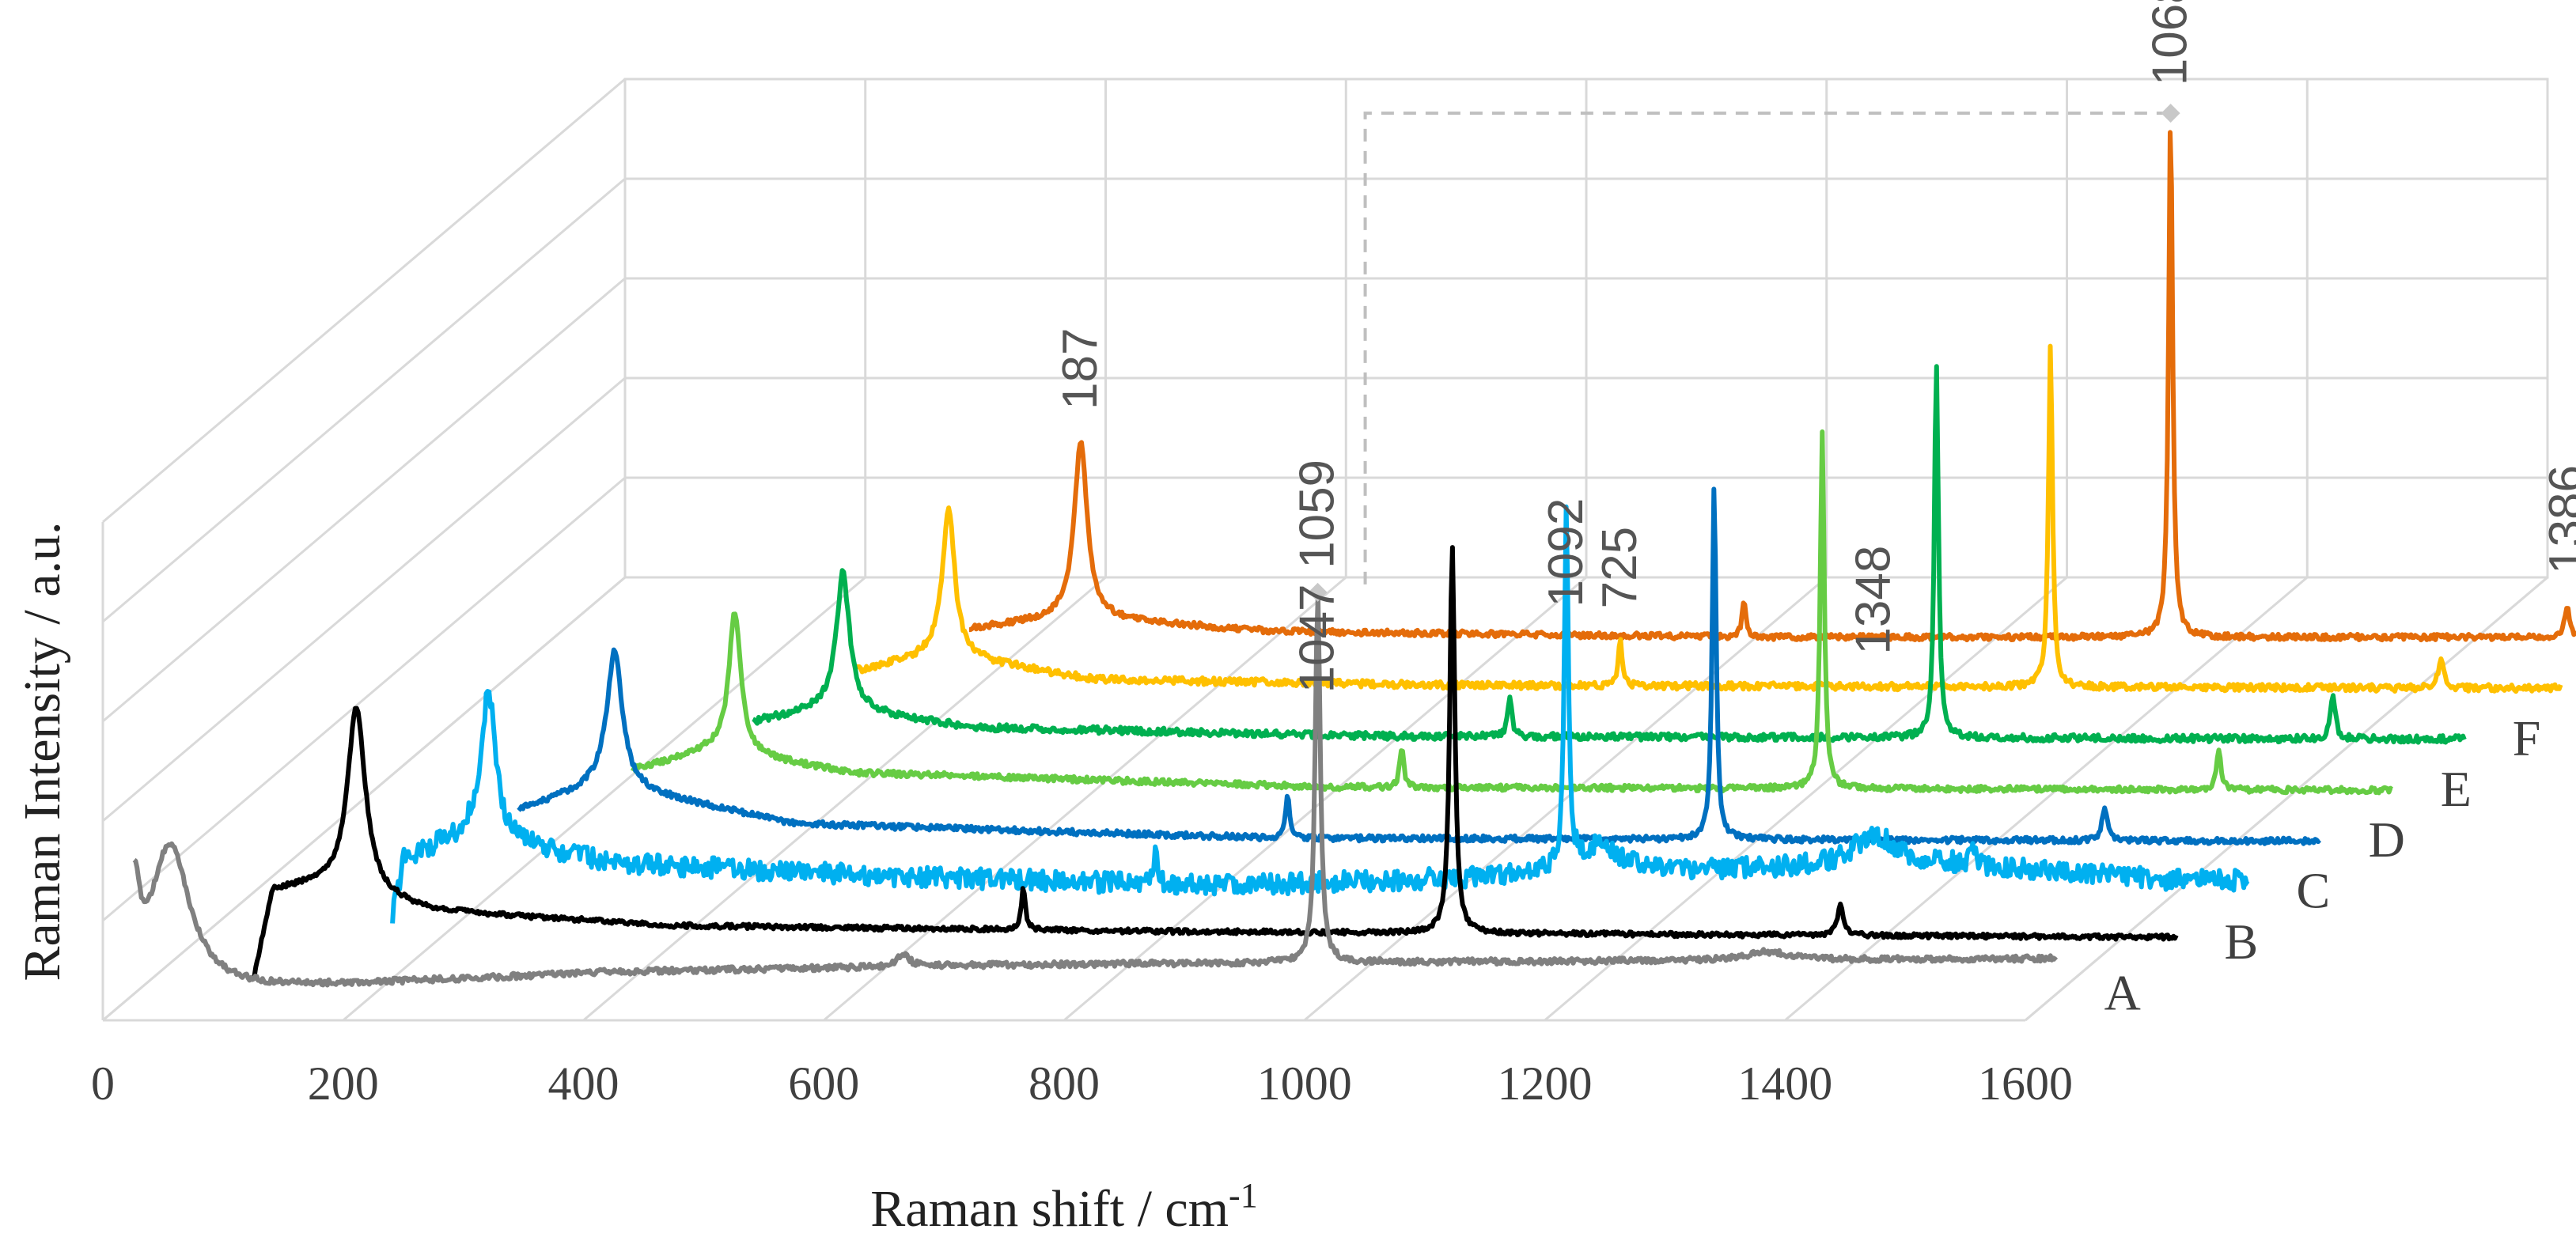 This screenshot has height=1237, width=2576. What do you see at coordinates (1243, 1196) in the screenshot?
I see `x-axis-title-superscript: -1` at bounding box center [1243, 1196].